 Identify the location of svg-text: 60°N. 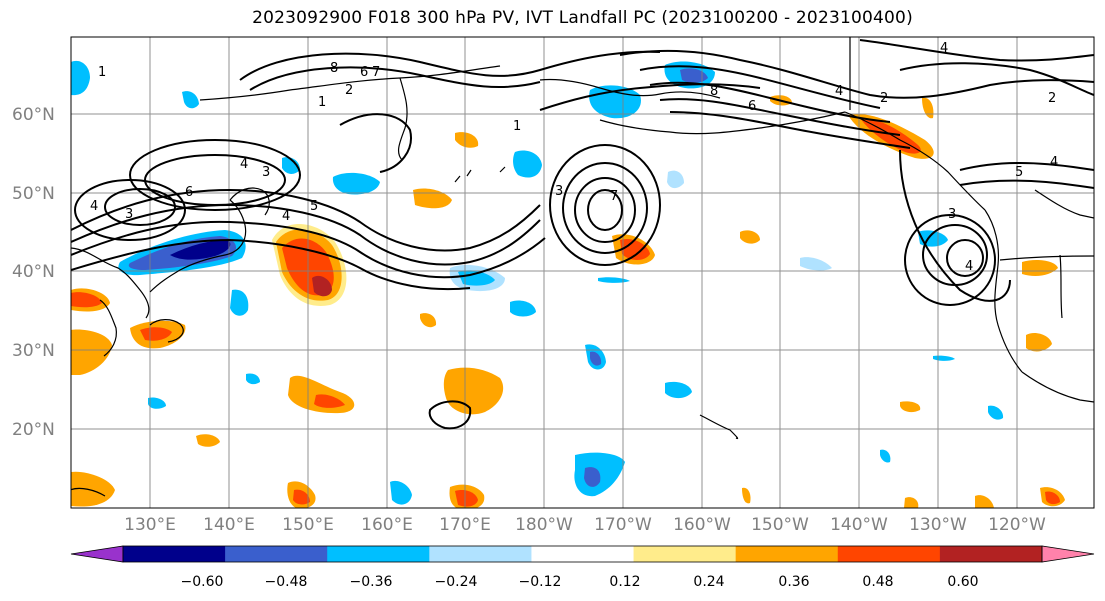
(33, 115).